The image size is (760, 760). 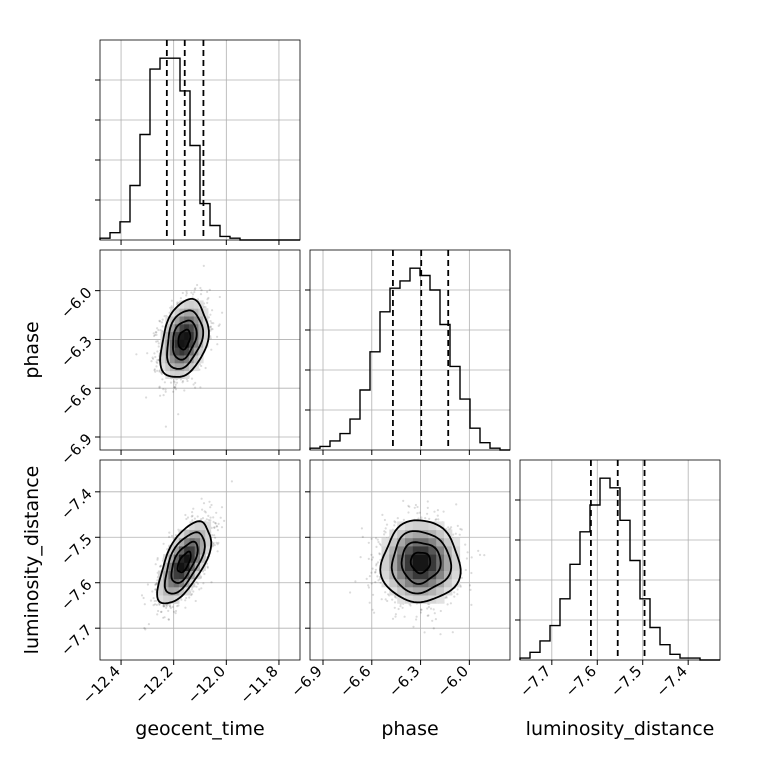 What do you see at coordinates (76, 449) in the screenshot?
I see `y-tick-label-phase: −6.9` at bounding box center [76, 449].